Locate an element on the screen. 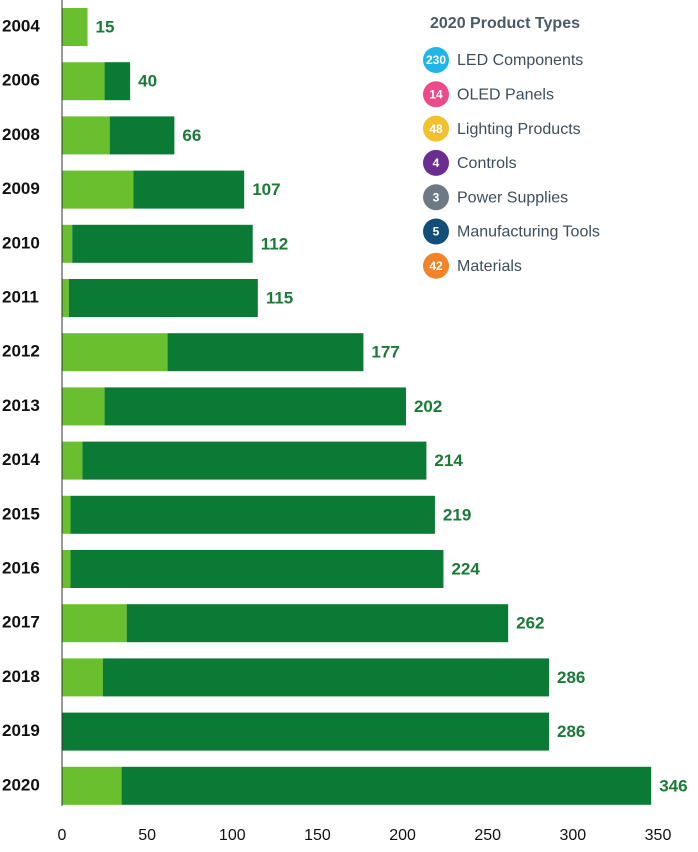 The height and width of the screenshot is (852, 698). y-tick-label: 2010 is located at coordinates (21, 242).